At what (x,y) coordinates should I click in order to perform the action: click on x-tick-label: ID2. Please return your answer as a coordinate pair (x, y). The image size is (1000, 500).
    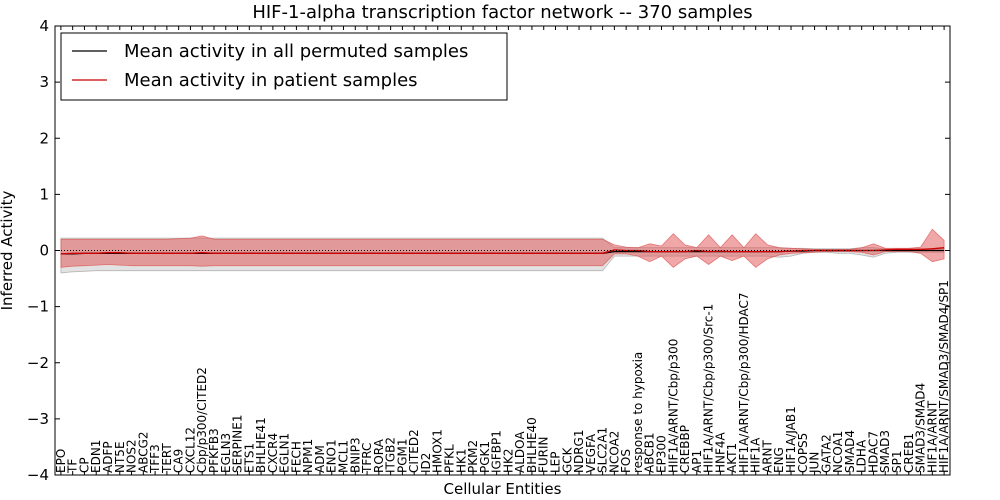
    Looking at the image, I should click on (426, 463).